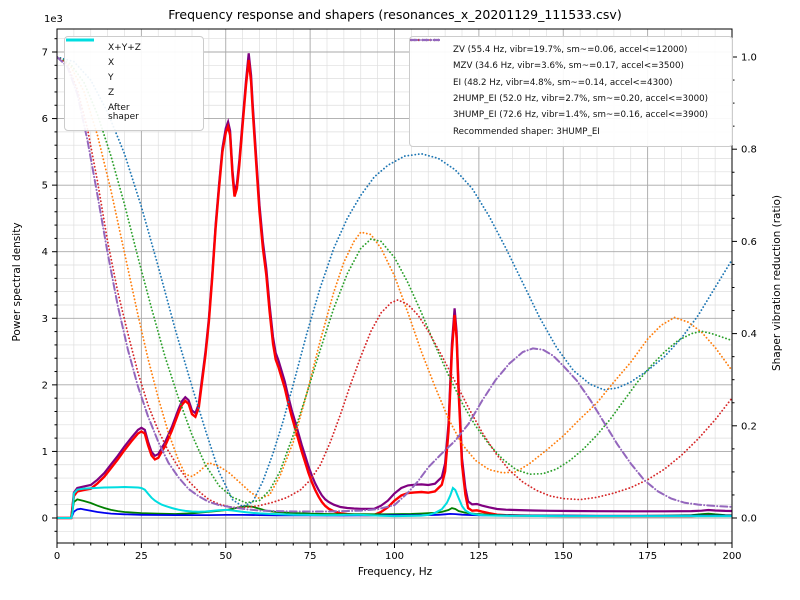  I want to click on legend-measured: X+Y+Z X Y Z After shaper, so click(134, 83).